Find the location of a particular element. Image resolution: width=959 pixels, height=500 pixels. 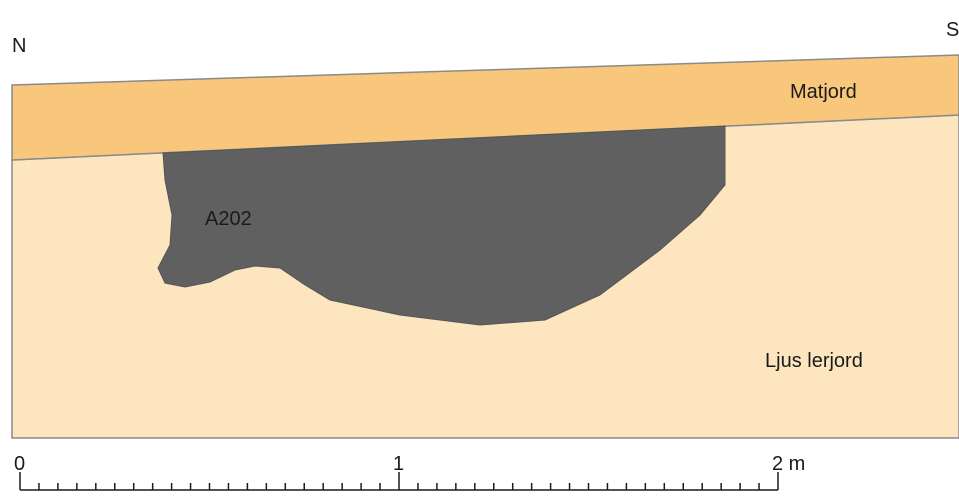

feature-label: A202 is located at coordinates (228, 219).